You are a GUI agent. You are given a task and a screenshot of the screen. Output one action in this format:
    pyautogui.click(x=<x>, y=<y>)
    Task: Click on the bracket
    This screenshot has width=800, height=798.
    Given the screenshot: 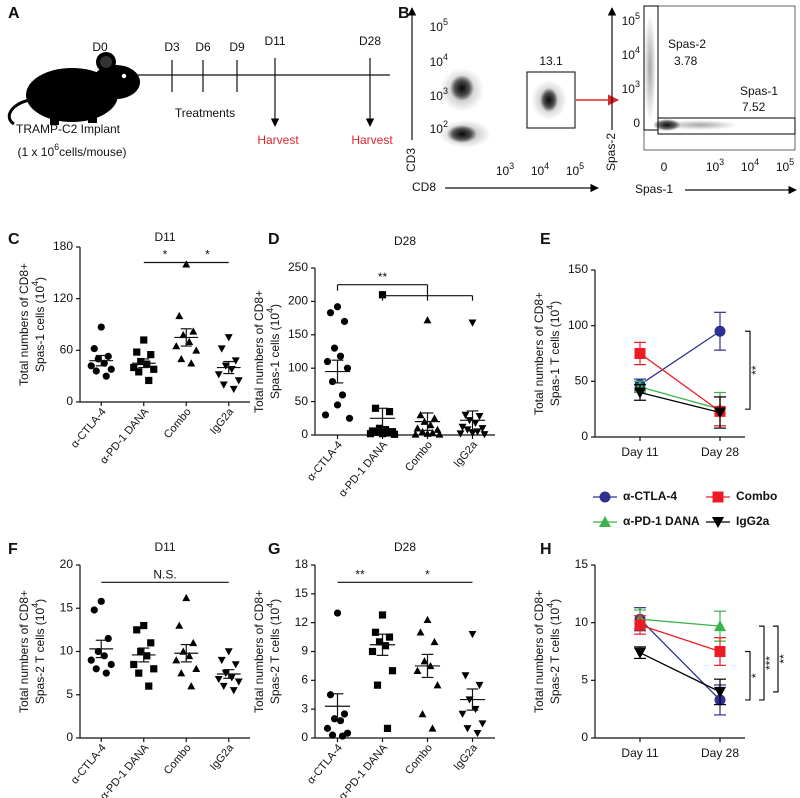 What is the action you would take?
    pyautogui.click(x=762, y=663)
    